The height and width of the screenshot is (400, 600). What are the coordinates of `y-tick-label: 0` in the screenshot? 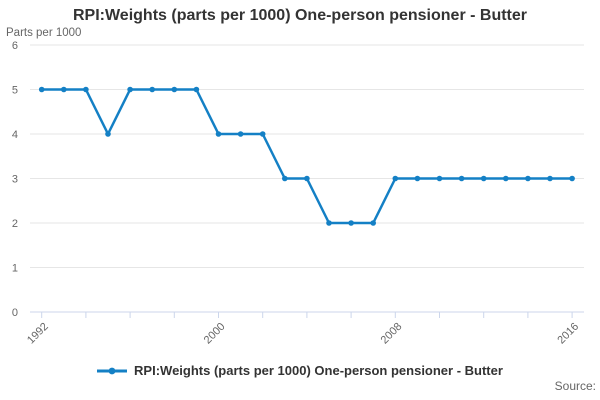 It's located at (15, 313).